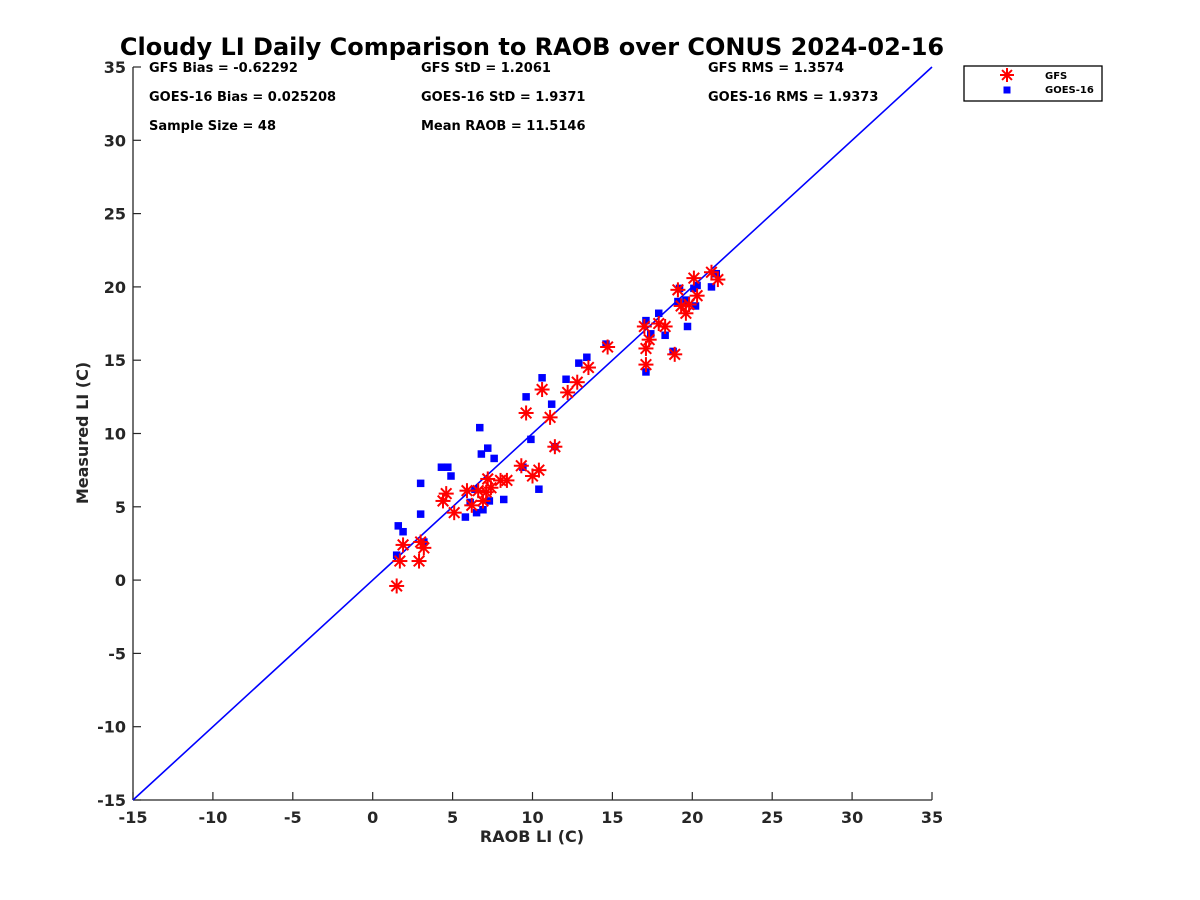 Image resolution: width=1200 pixels, height=900 pixels. What do you see at coordinates (452, 817) in the screenshot?
I see `x-tick-label: 5` at bounding box center [452, 817].